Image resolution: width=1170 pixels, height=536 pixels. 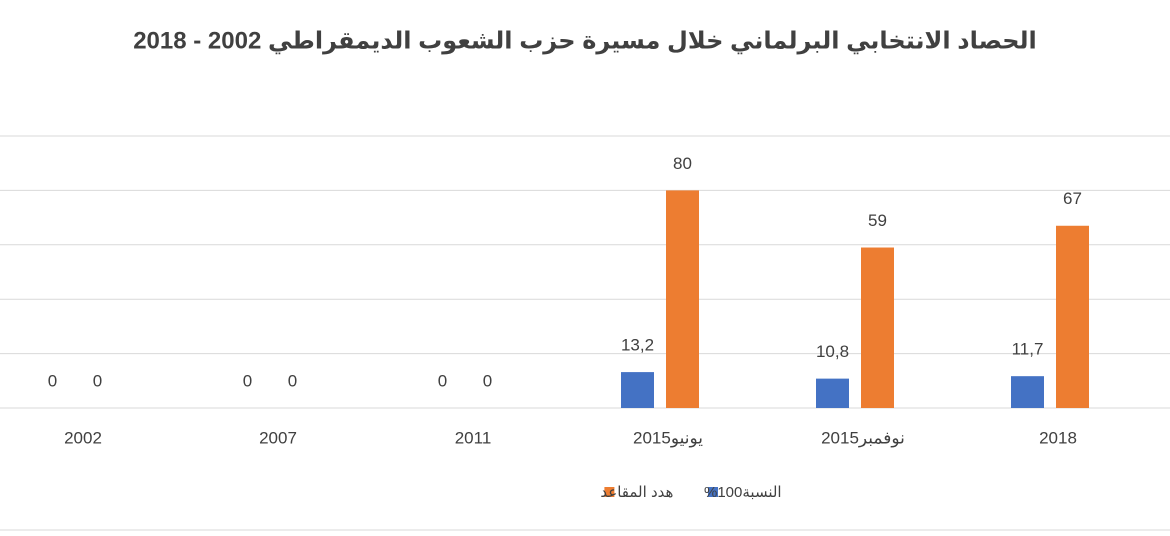 What do you see at coordinates (473, 437) in the screenshot?
I see `x-tick-label: 2011` at bounding box center [473, 437].